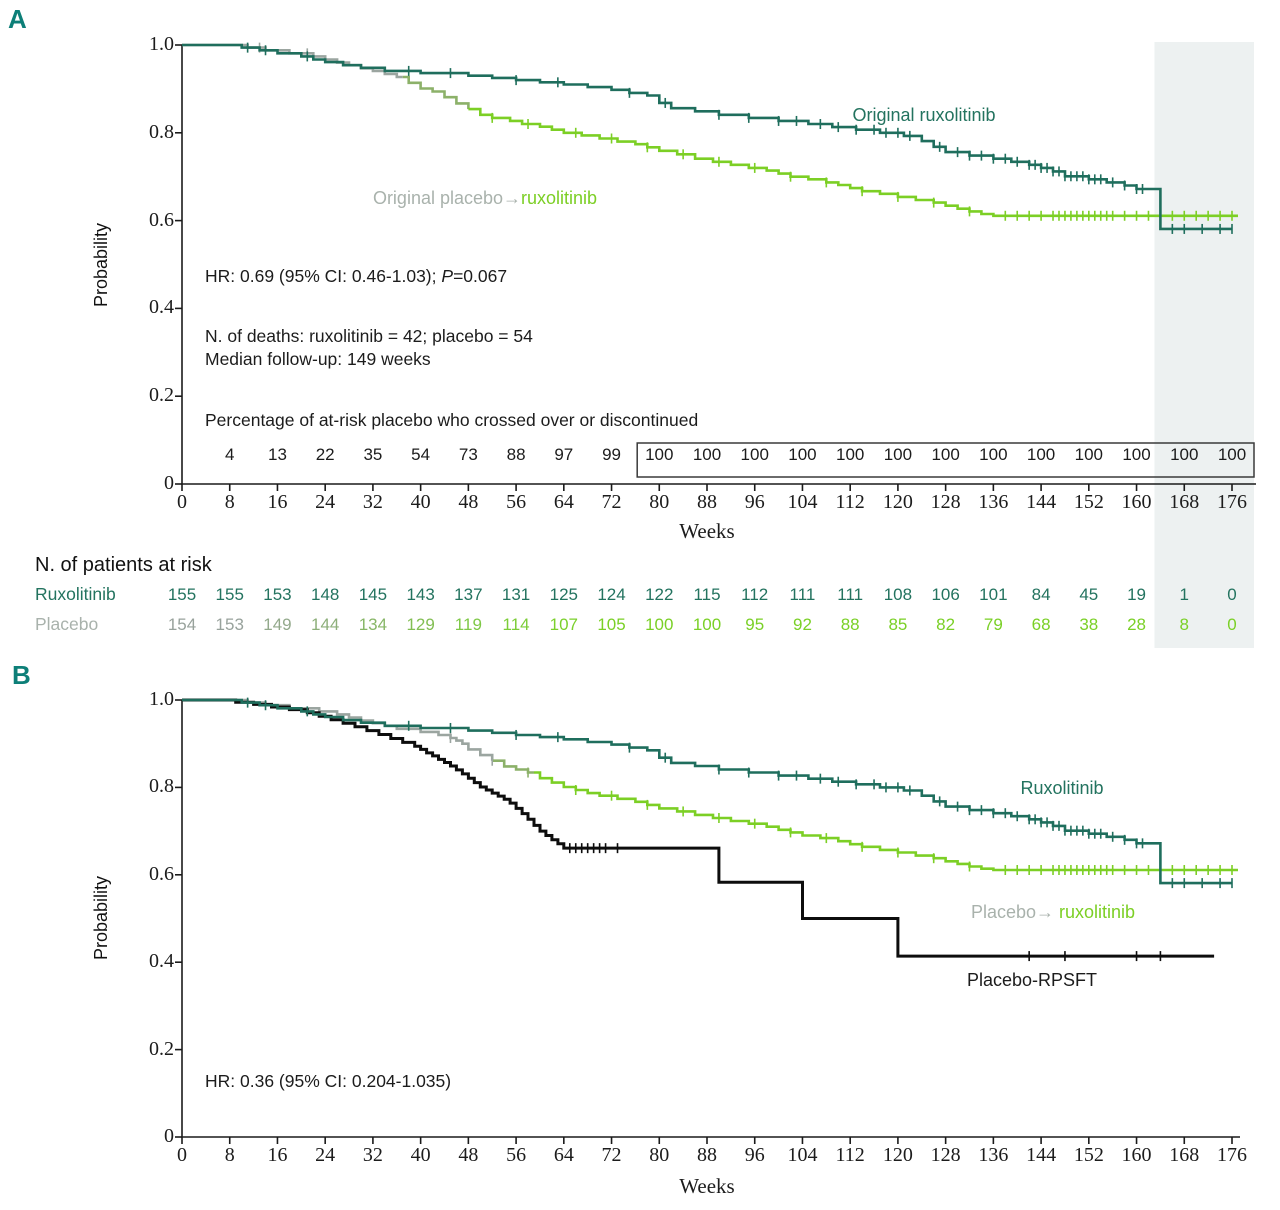  What do you see at coordinates (516, 454) in the screenshot?
I see `crossover-pct-value: 88` at bounding box center [516, 454].